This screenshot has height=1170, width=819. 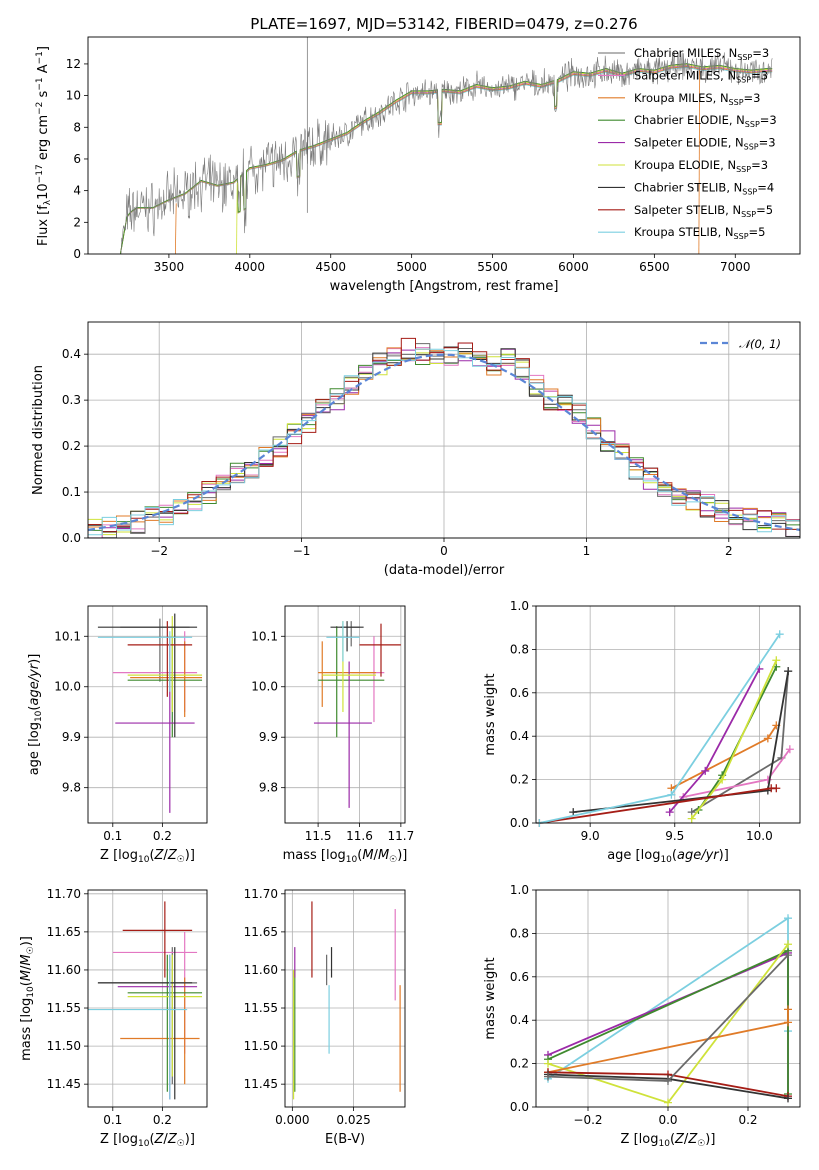 What do you see at coordinates (77, 159) in the screenshot?
I see `y-tick-label: 6` at bounding box center [77, 159].